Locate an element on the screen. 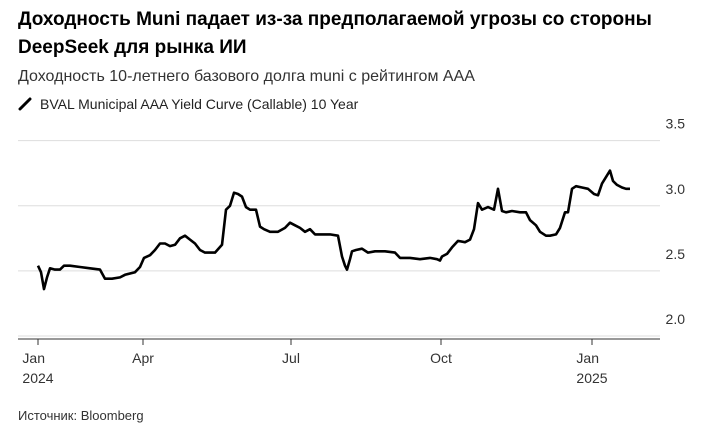 The height and width of the screenshot is (436, 708). x-tick-label: Oct is located at coordinates (441, 358).